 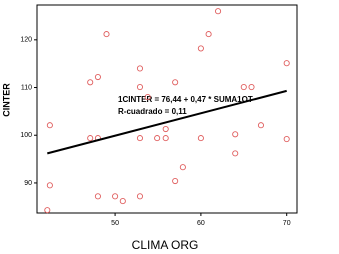 What do you see at coordinates (28, 183) in the screenshot?
I see `y-tick-label: 90` at bounding box center [28, 183].